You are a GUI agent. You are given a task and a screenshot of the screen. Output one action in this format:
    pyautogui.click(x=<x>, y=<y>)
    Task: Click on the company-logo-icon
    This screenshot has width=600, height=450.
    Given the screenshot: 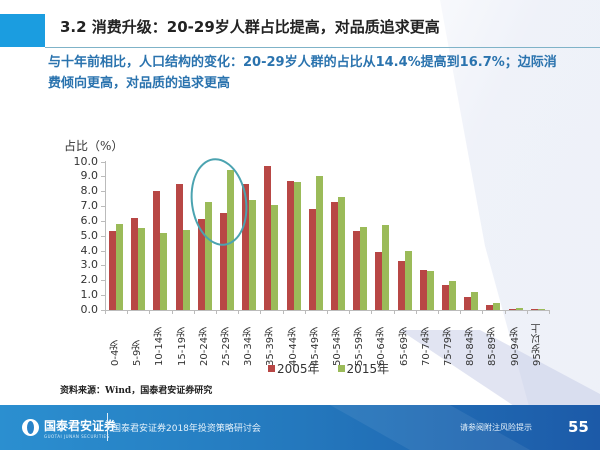 What is the action you would take?
    pyautogui.click(x=30, y=427)
    